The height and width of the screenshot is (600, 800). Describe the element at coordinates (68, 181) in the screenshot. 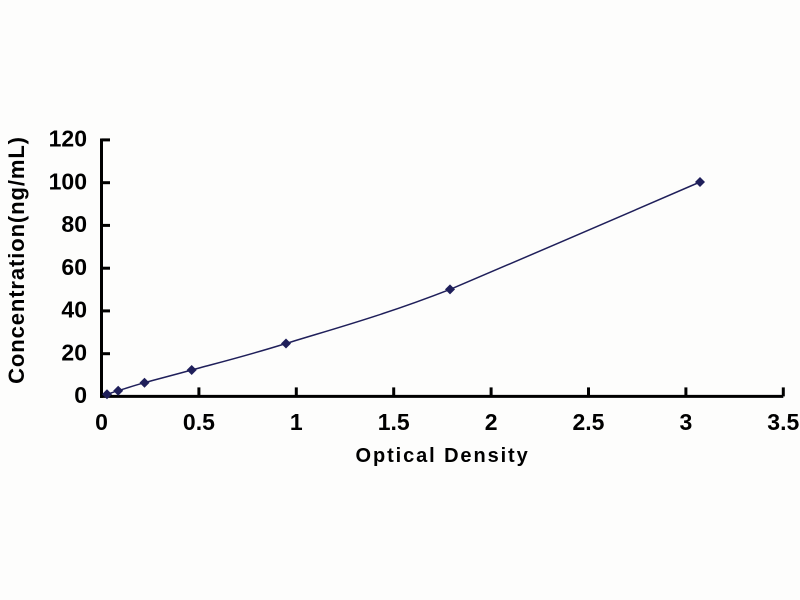

I see `svg-text: 100` at that location.